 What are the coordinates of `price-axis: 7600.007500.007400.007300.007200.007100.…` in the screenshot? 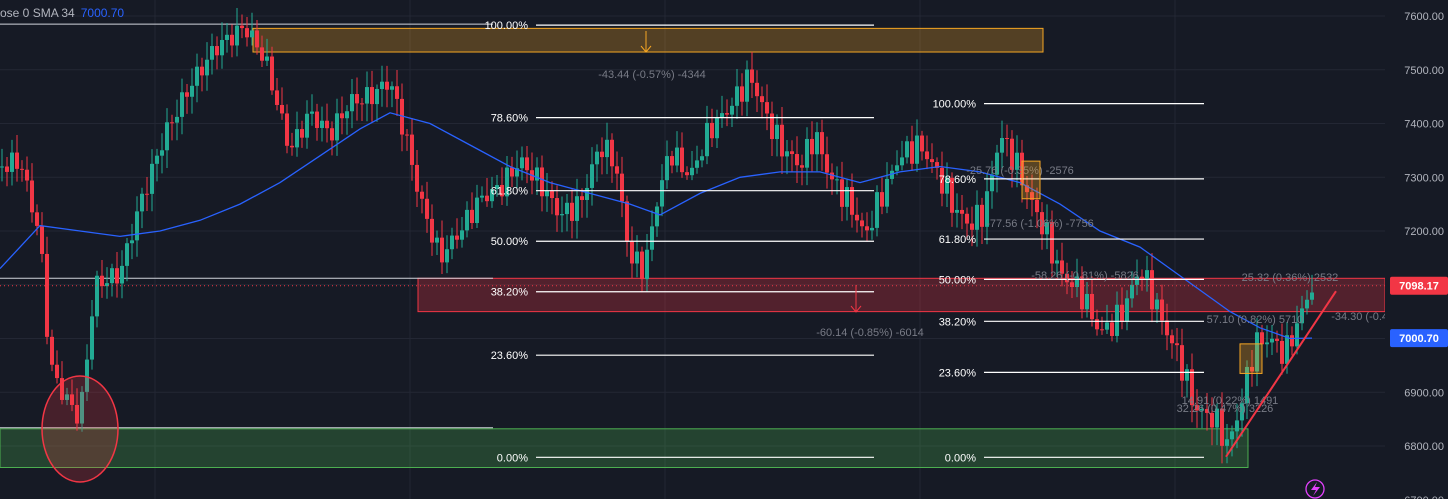 It's located at (1416, 249).